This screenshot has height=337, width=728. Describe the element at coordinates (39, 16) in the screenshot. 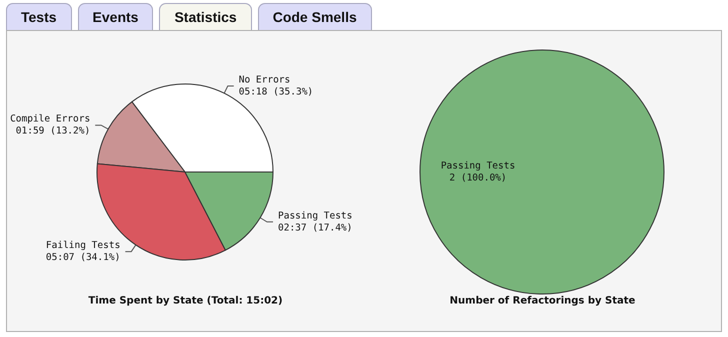

I see `text: Tests` at that location.